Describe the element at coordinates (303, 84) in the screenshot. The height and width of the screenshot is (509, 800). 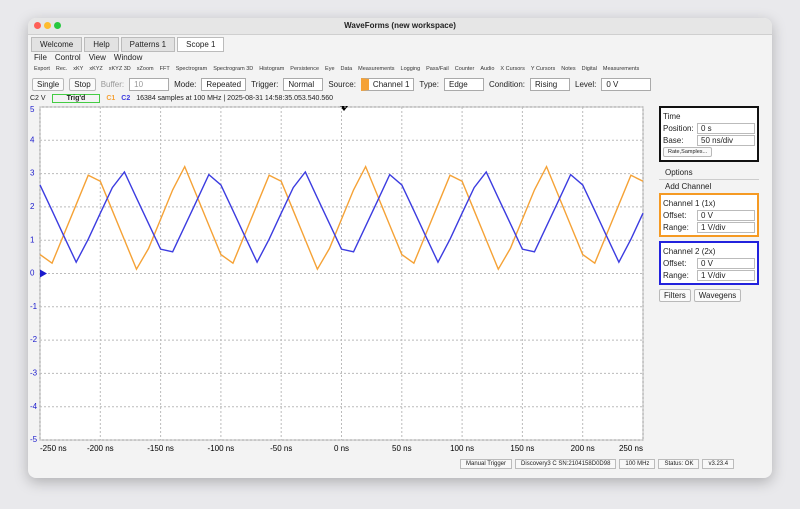
I see `trigger-select: Normal` at that location.